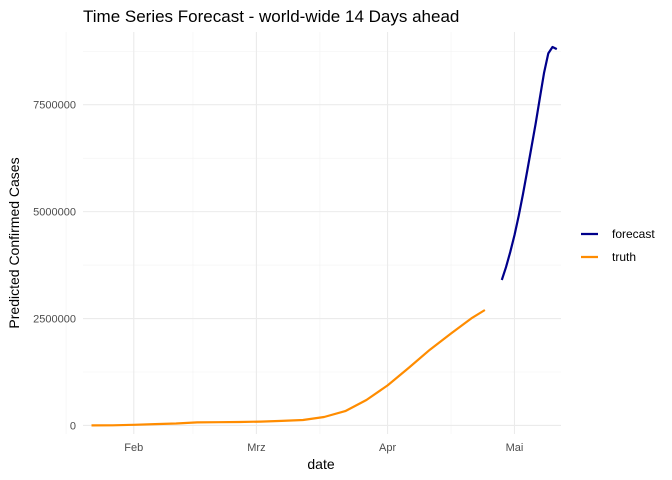 The image size is (672, 480). Describe the element at coordinates (515, 448) in the screenshot. I see `x-tick-label: Mai` at that location.